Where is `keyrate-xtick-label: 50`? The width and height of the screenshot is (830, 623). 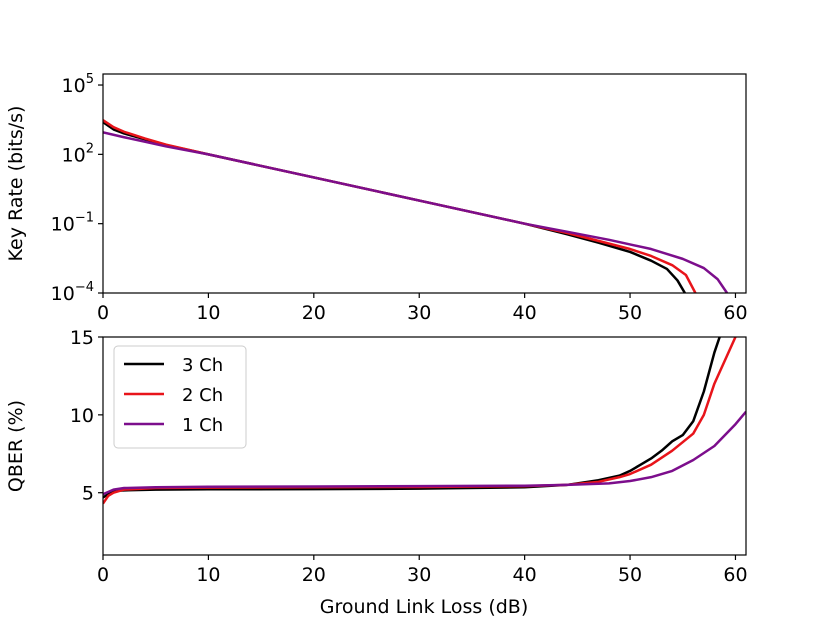 keyrate-xtick-label: 50 is located at coordinates (630, 313).